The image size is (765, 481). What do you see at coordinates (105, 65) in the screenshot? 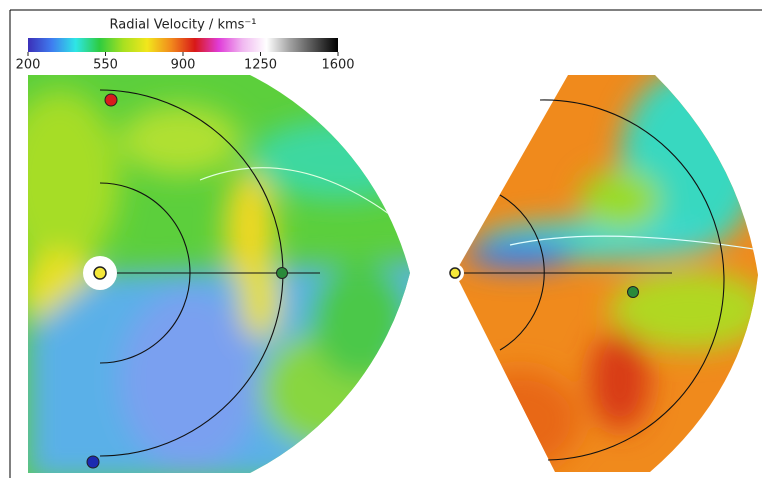
I see `tick-label: 550` at bounding box center [105, 65].